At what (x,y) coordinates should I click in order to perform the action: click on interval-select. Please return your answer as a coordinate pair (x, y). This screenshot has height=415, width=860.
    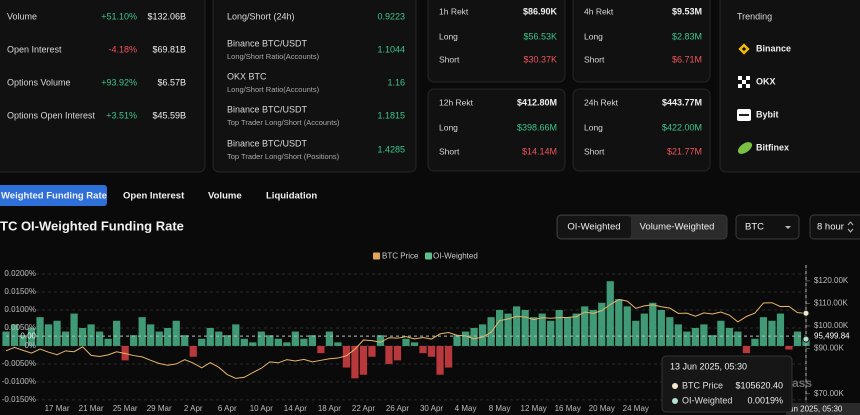
    Looking at the image, I should click on (834, 227).